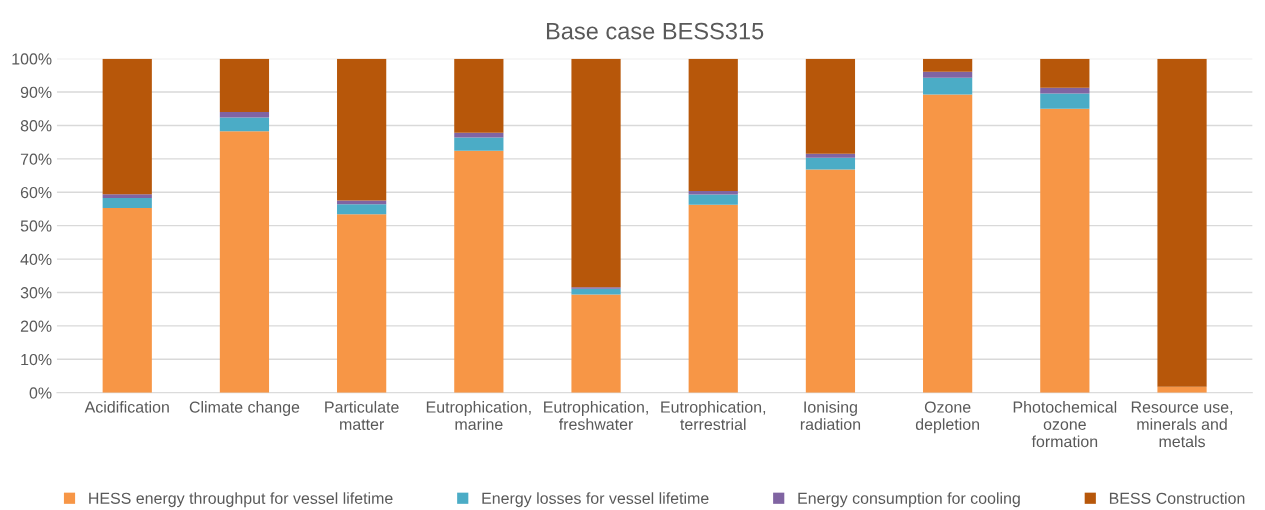  Describe the element at coordinates (36, 226) in the screenshot. I see `y-tick-label: 50%` at that location.